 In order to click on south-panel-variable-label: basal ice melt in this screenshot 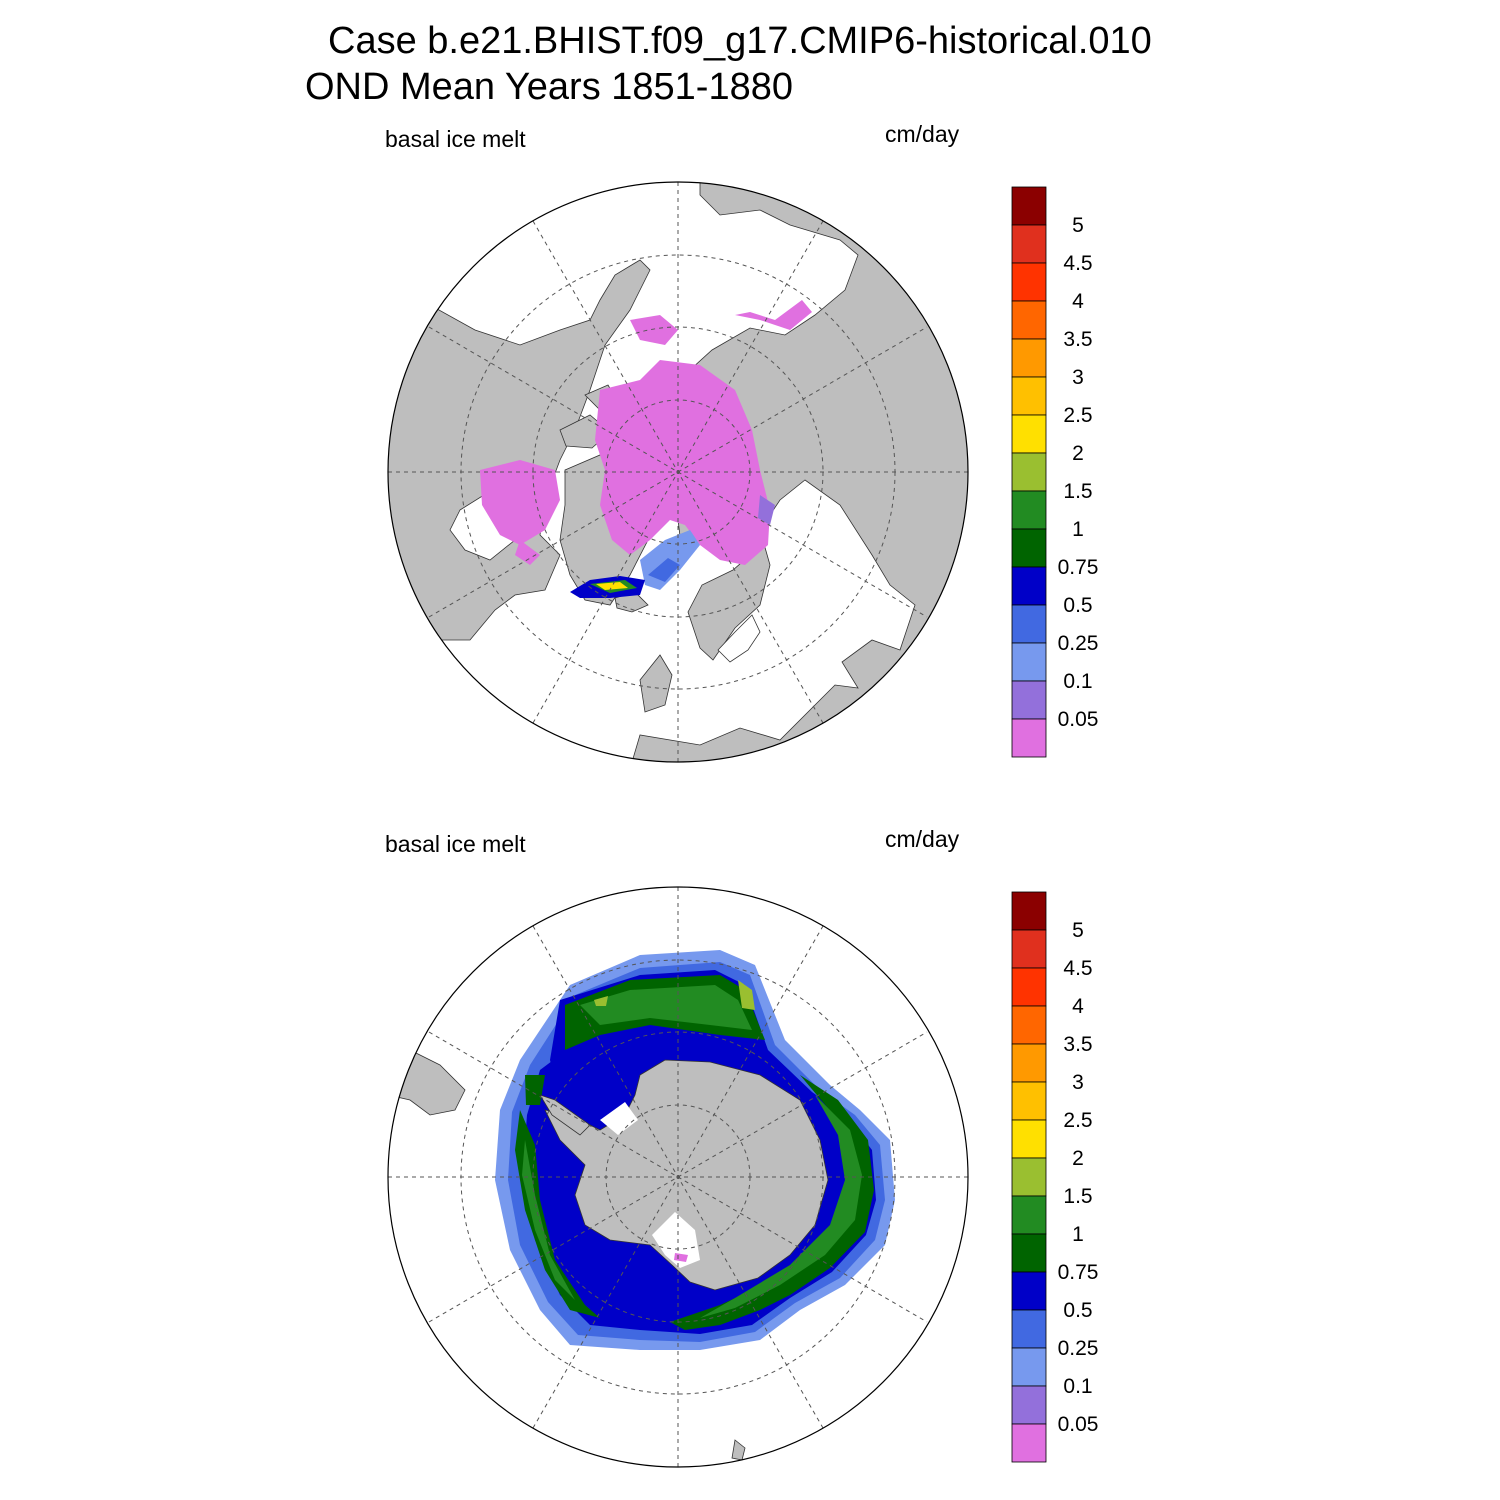, I will do `click(455, 844)`.